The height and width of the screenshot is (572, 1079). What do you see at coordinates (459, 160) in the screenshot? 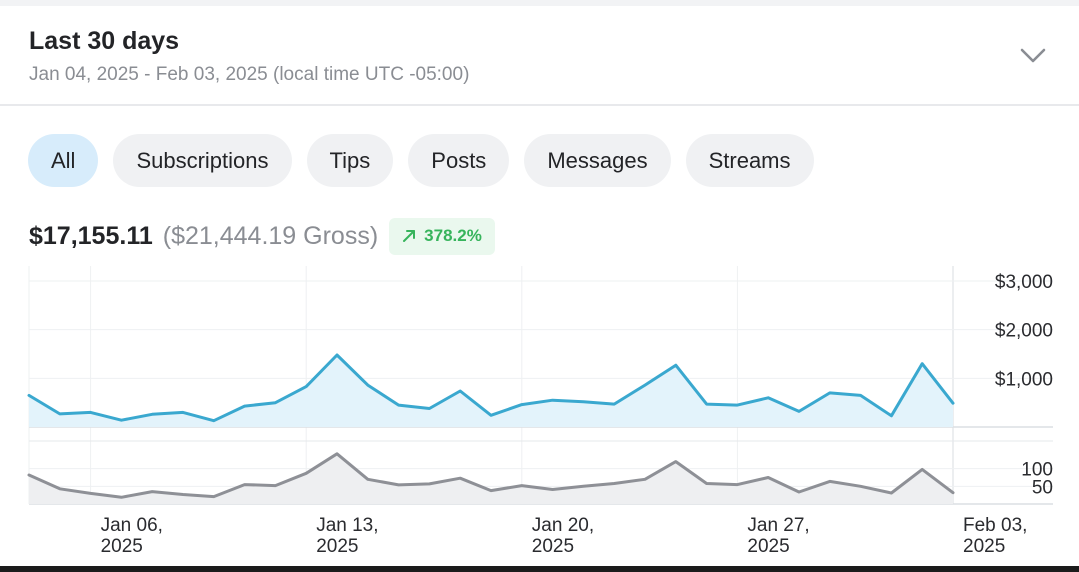
I see `tab-posts: Posts` at bounding box center [459, 160].